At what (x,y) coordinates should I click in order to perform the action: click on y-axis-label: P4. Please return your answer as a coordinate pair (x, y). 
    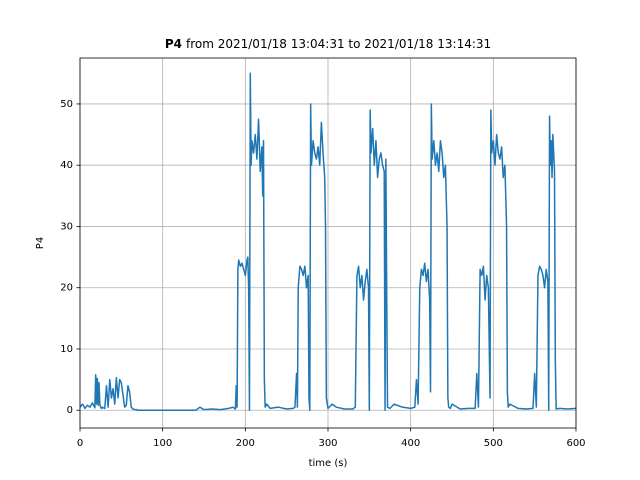
    Looking at the image, I should click on (40, 243).